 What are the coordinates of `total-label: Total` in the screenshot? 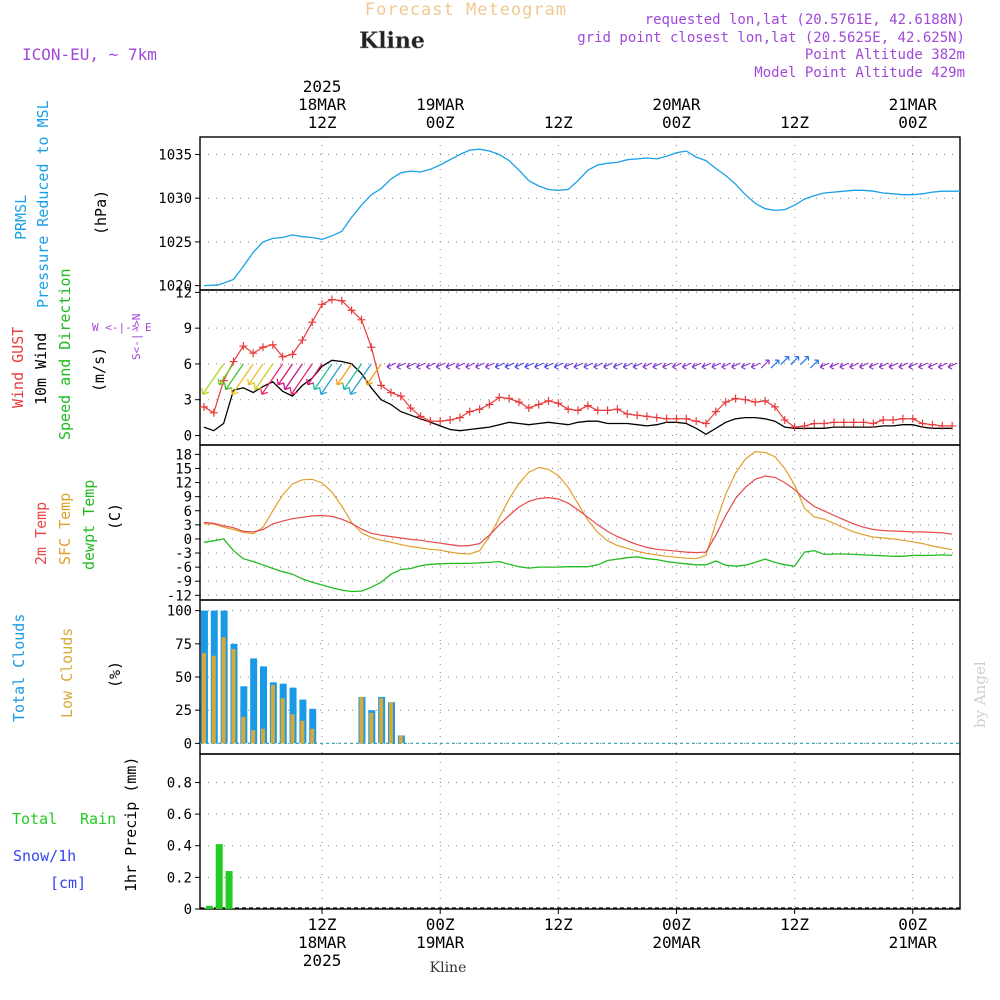 It's located at (34, 819).